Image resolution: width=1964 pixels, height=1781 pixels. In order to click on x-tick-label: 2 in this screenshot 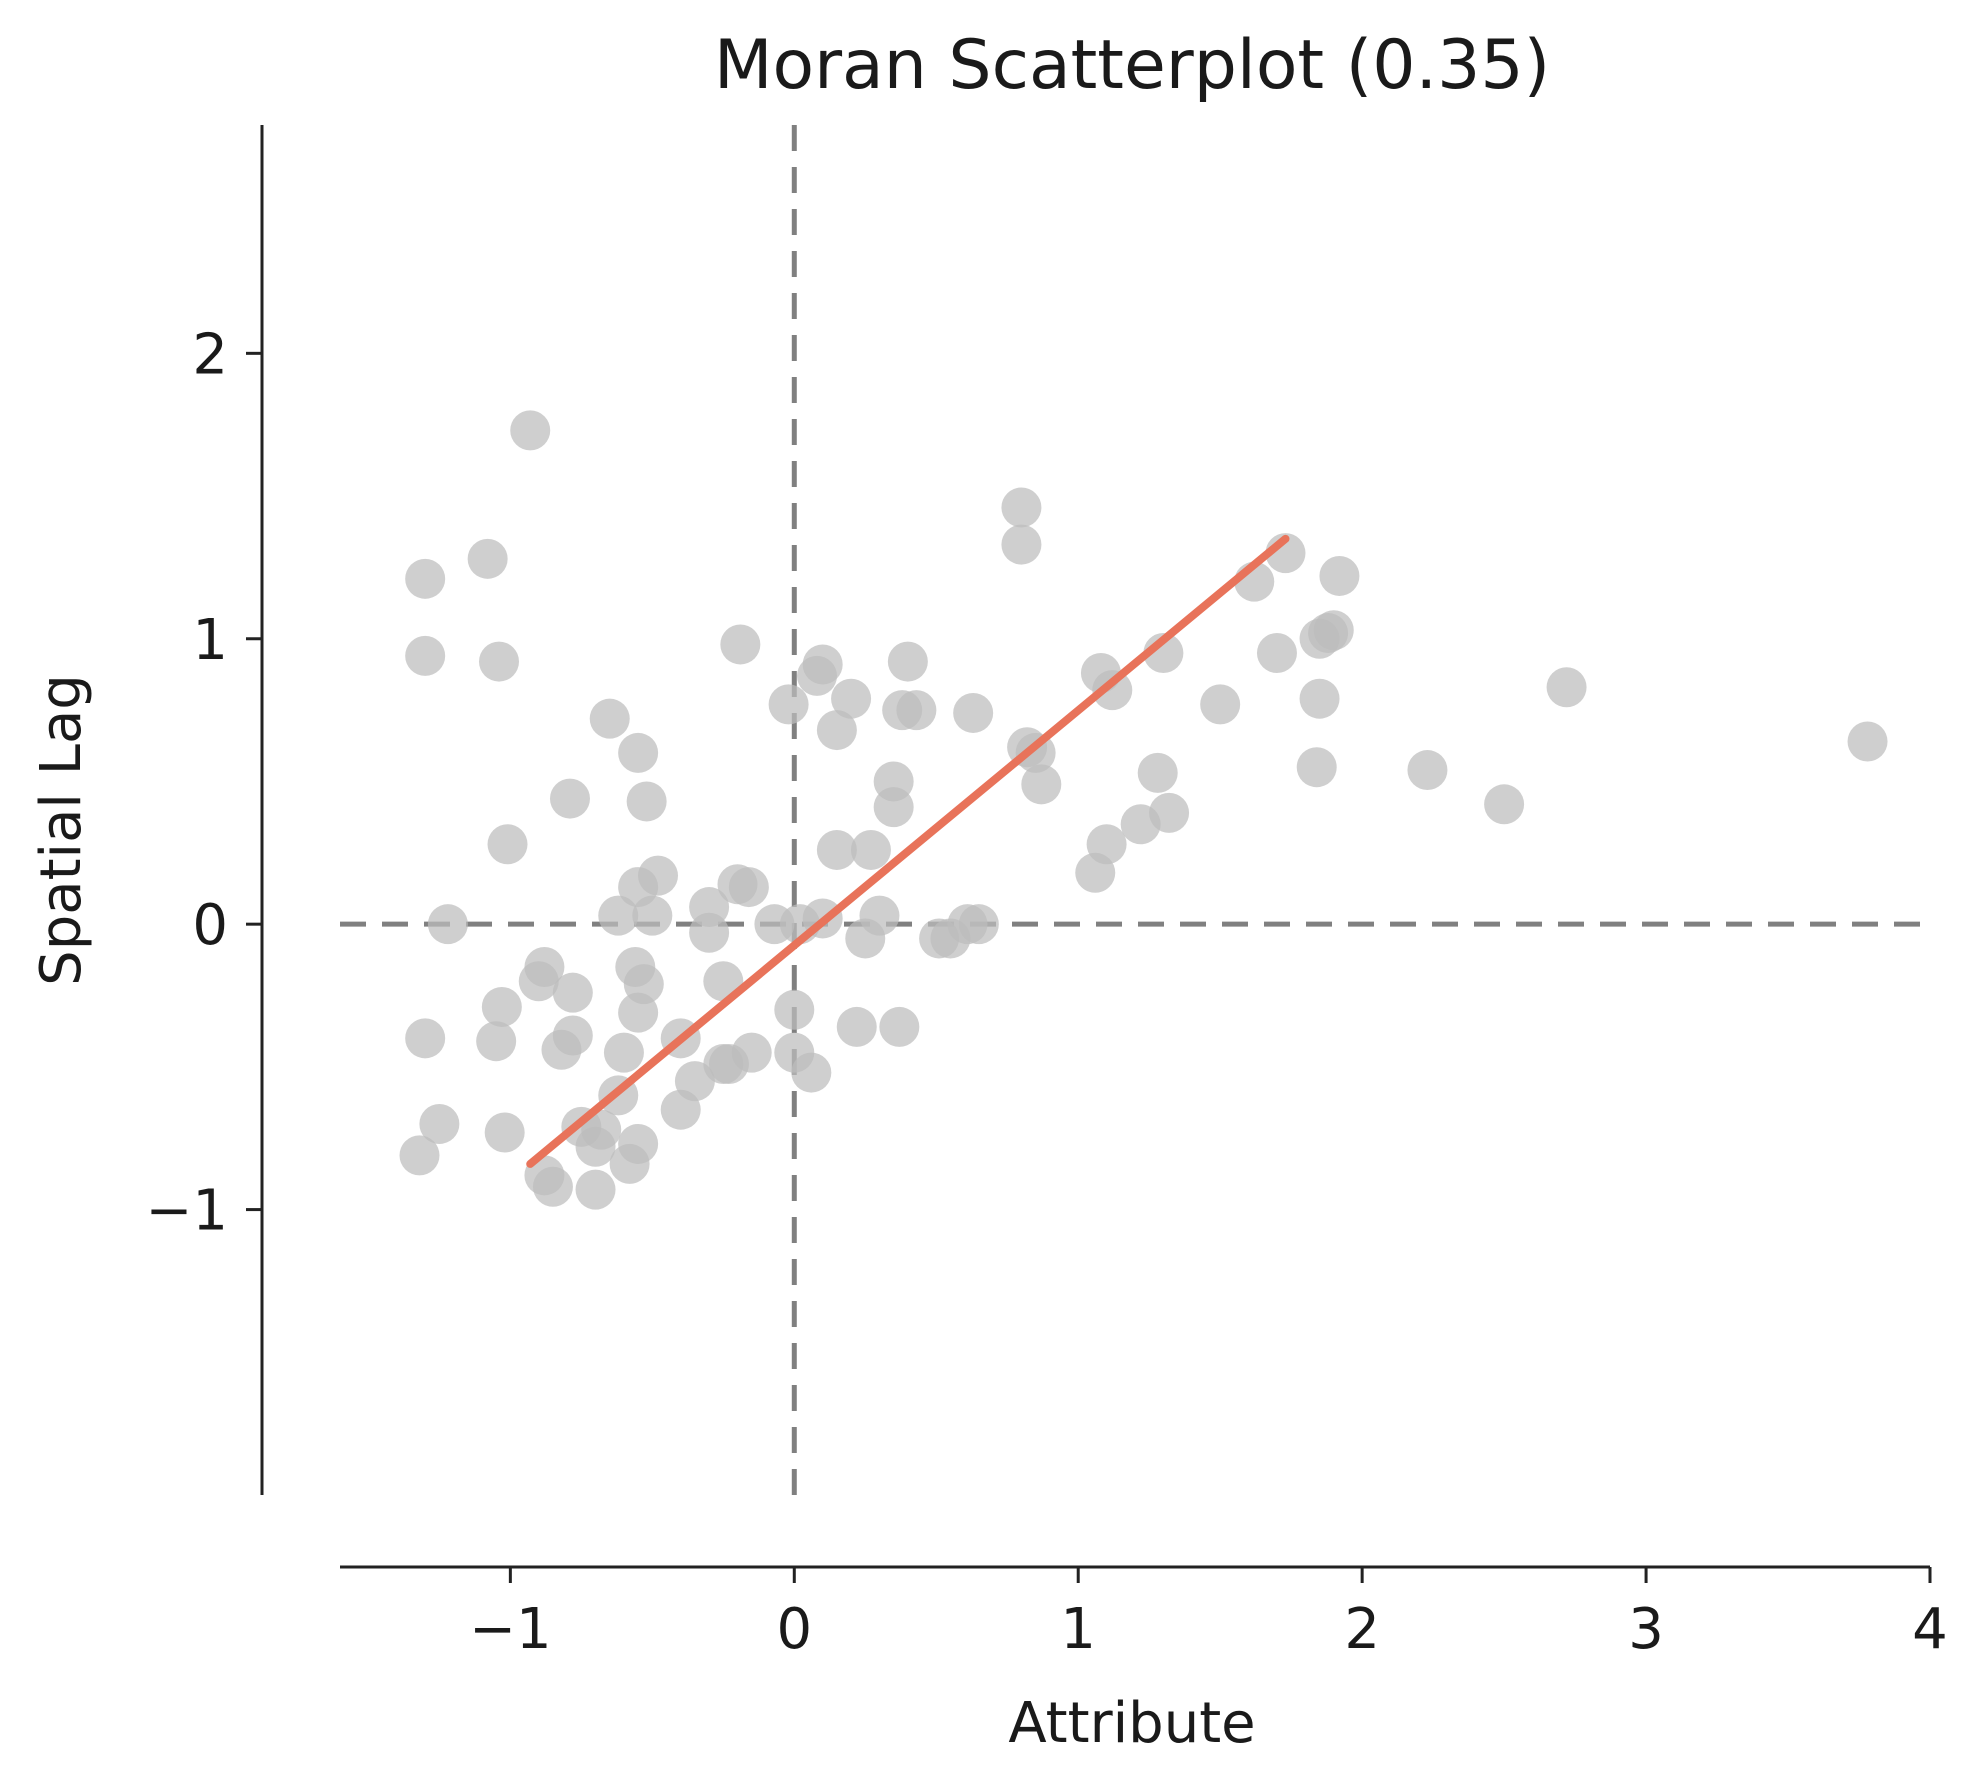, I will do `click(1362, 1629)`.